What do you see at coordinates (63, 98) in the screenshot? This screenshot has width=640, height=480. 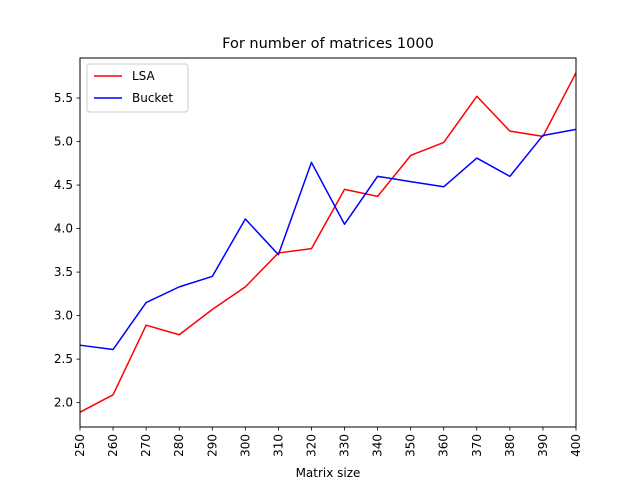 I see `y-tick-label: 5.5` at bounding box center [63, 98].